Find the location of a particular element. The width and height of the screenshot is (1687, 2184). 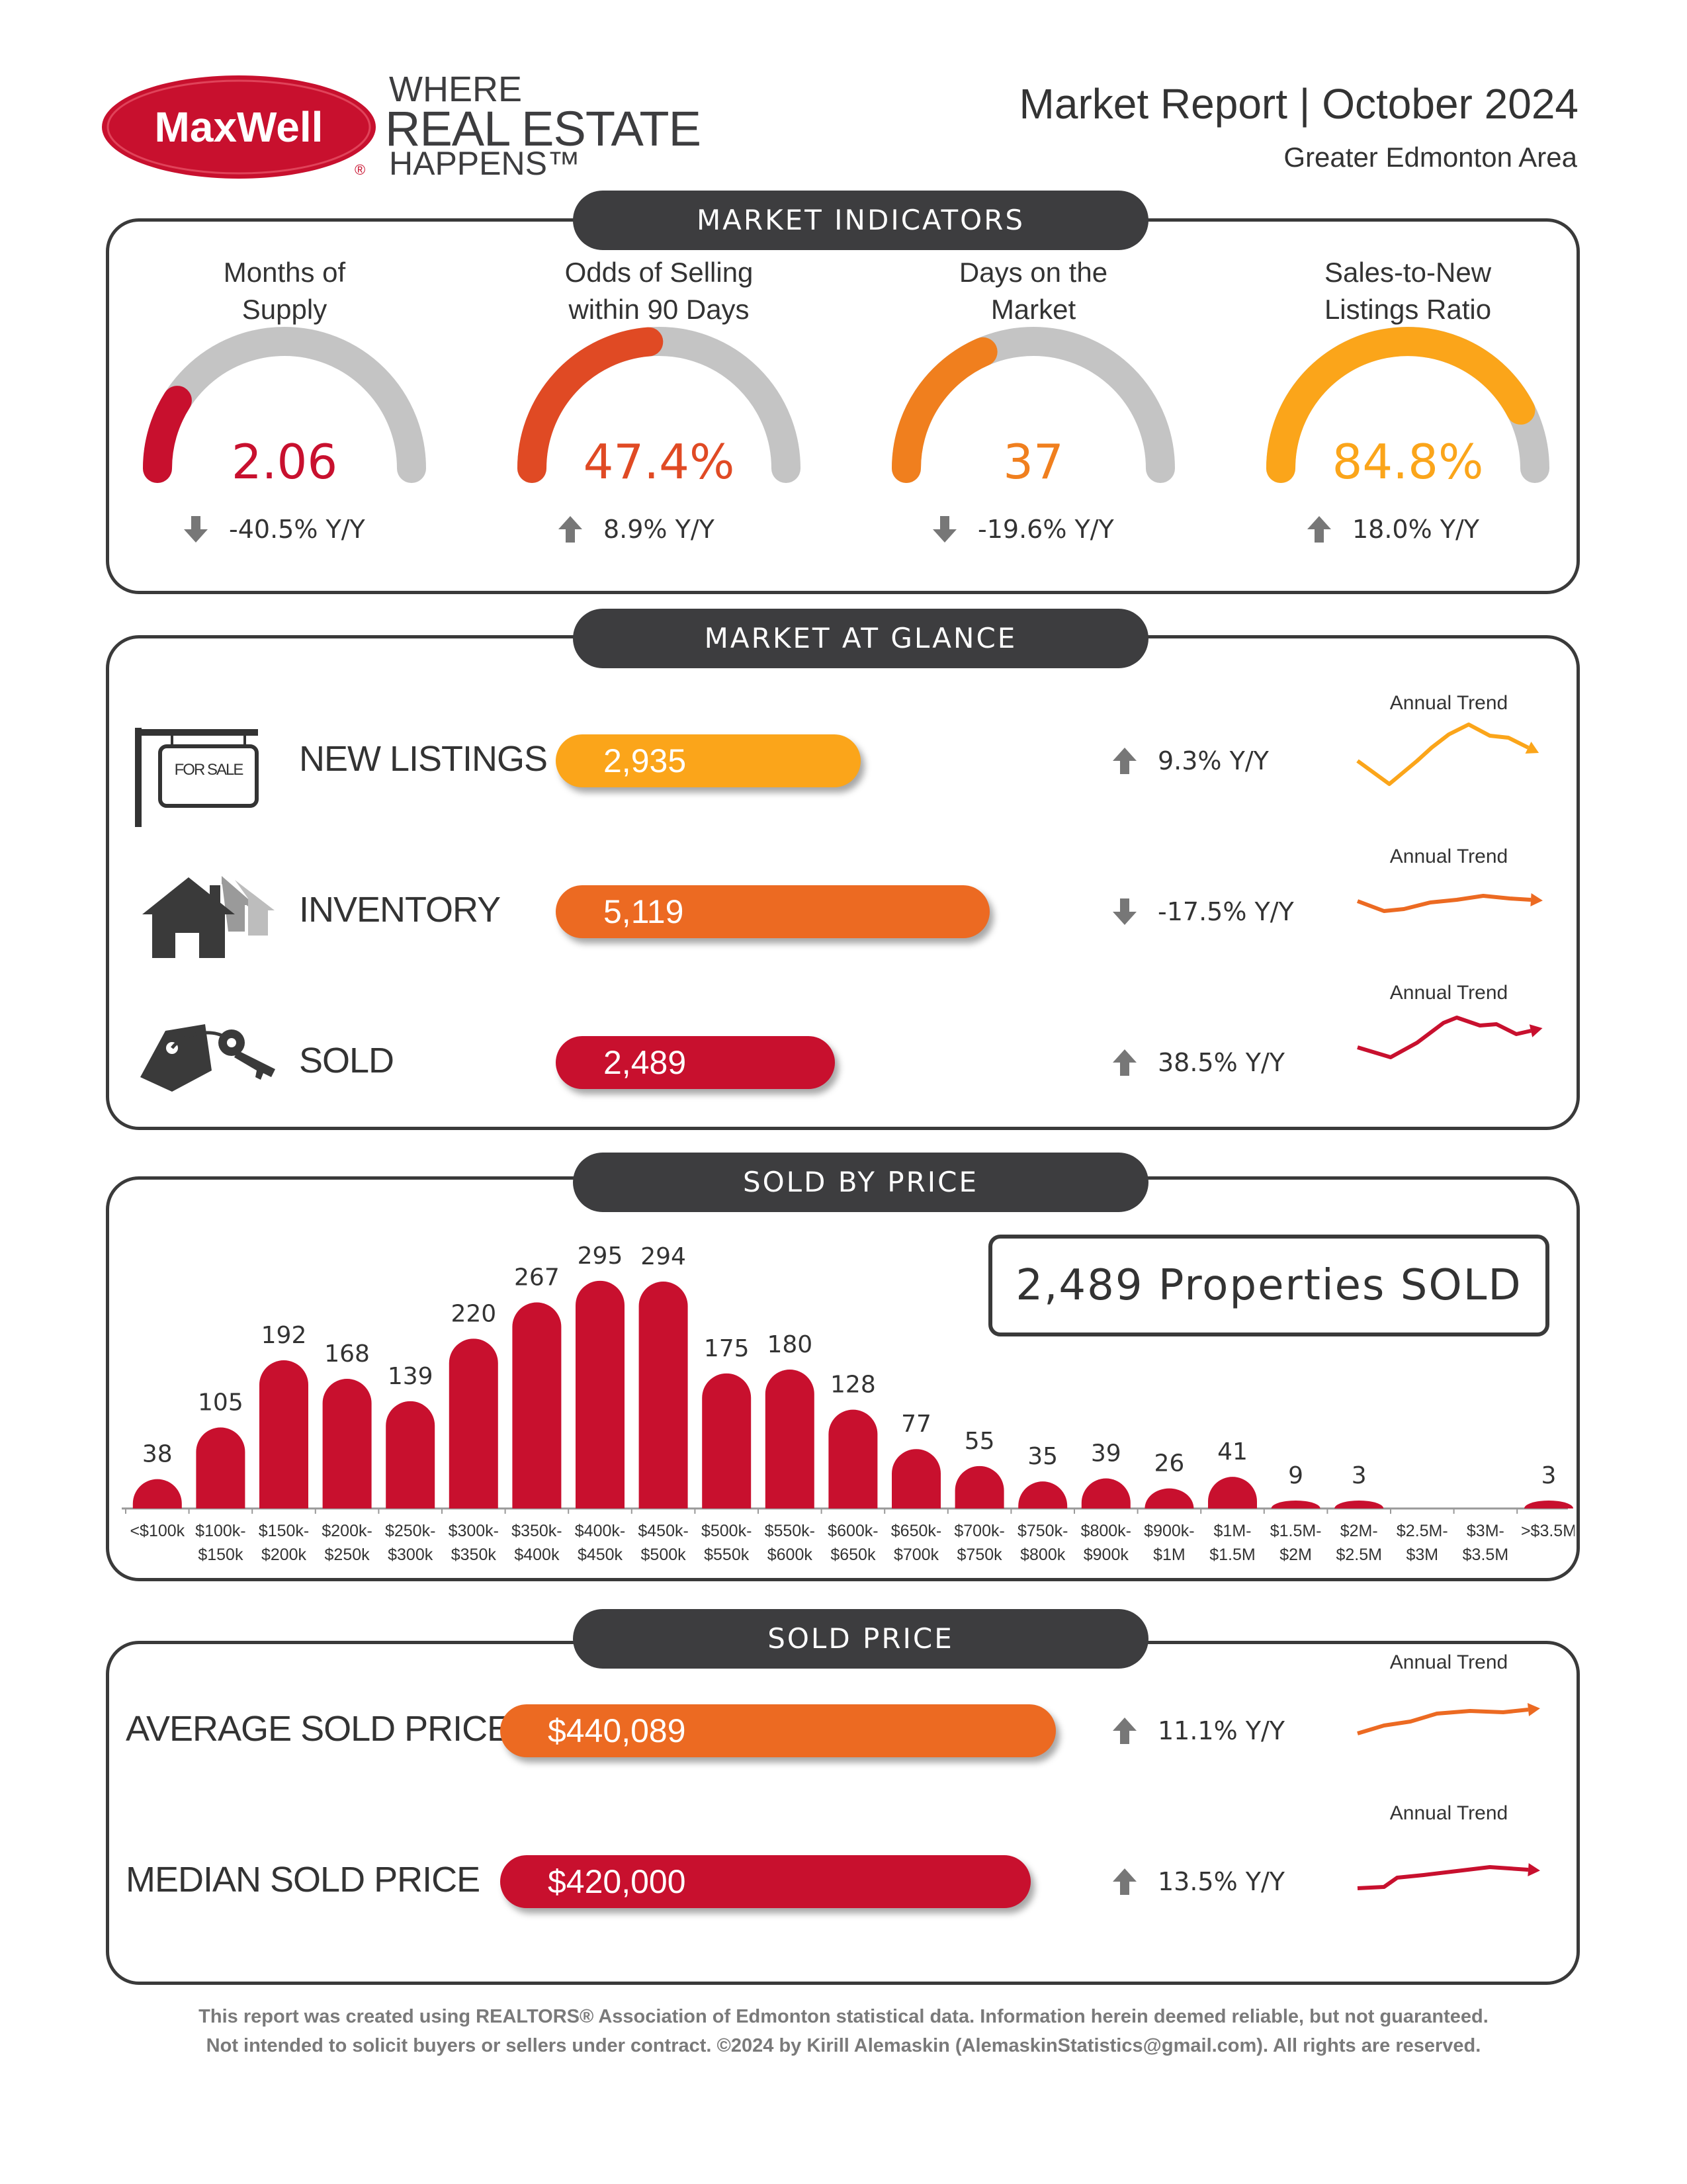

gauge-title: Months of Supply is located at coordinates (284, 291).